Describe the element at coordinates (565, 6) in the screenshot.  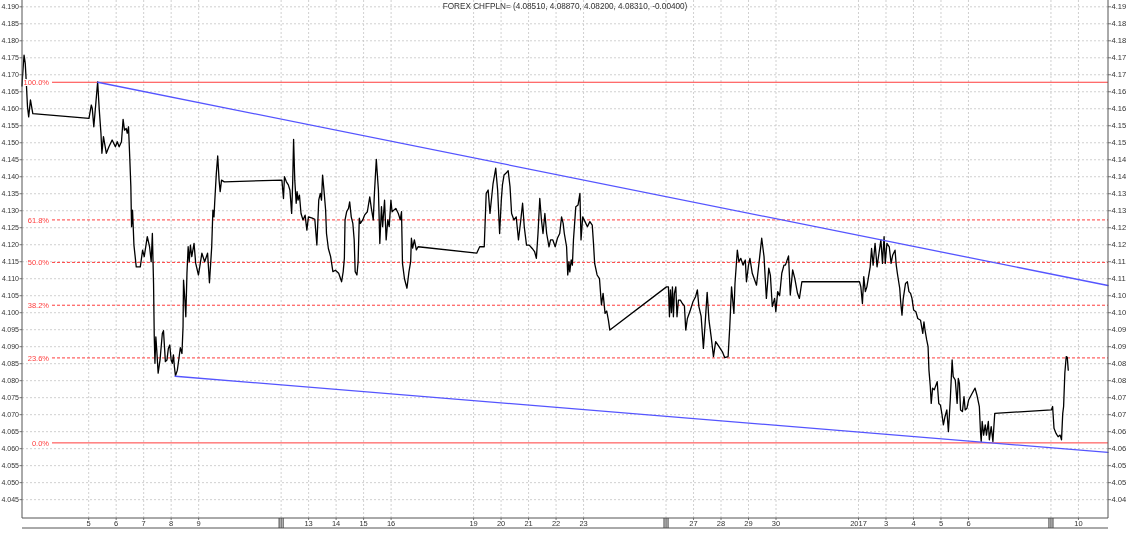
I see `chart-title: FOREX CHFPLN= (4.08510, 4.08870, 4.08200, 4.08310, -0.00400)` at that location.